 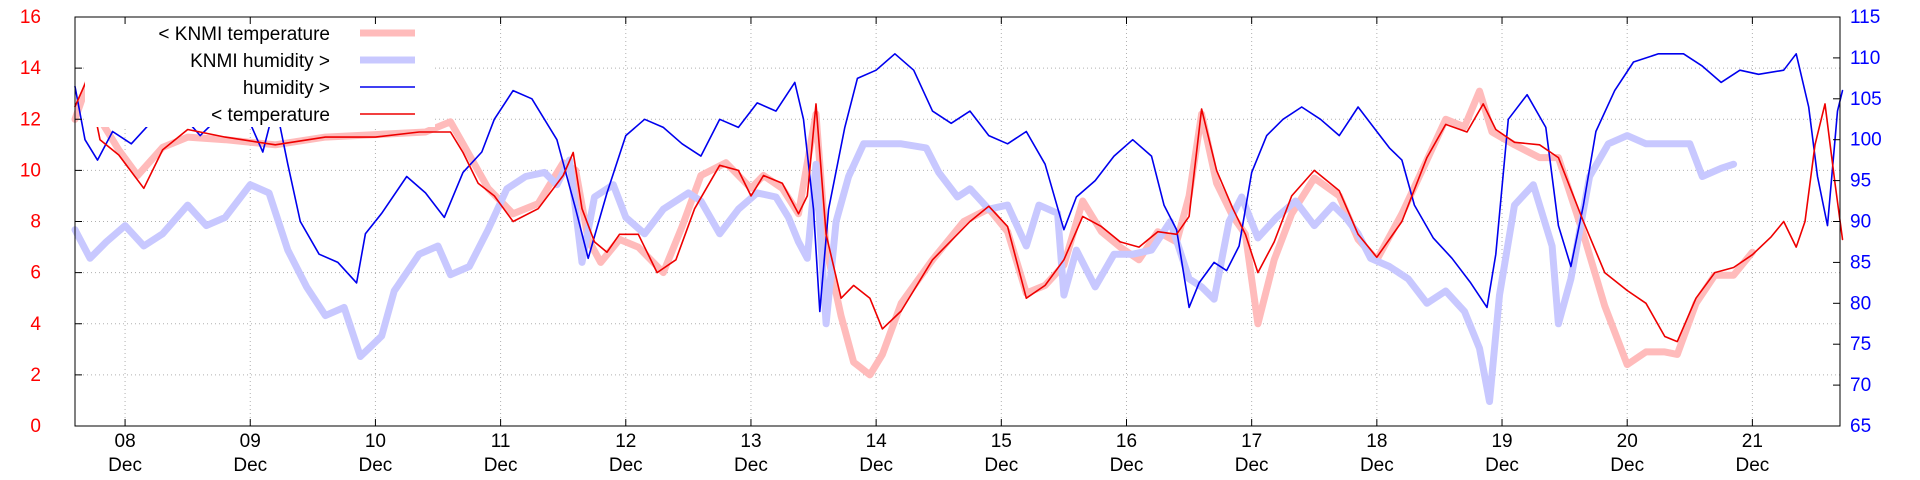 What do you see at coordinates (125, 441) in the screenshot?
I see `x-axis-tick-label-day: 08` at bounding box center [125, 441].